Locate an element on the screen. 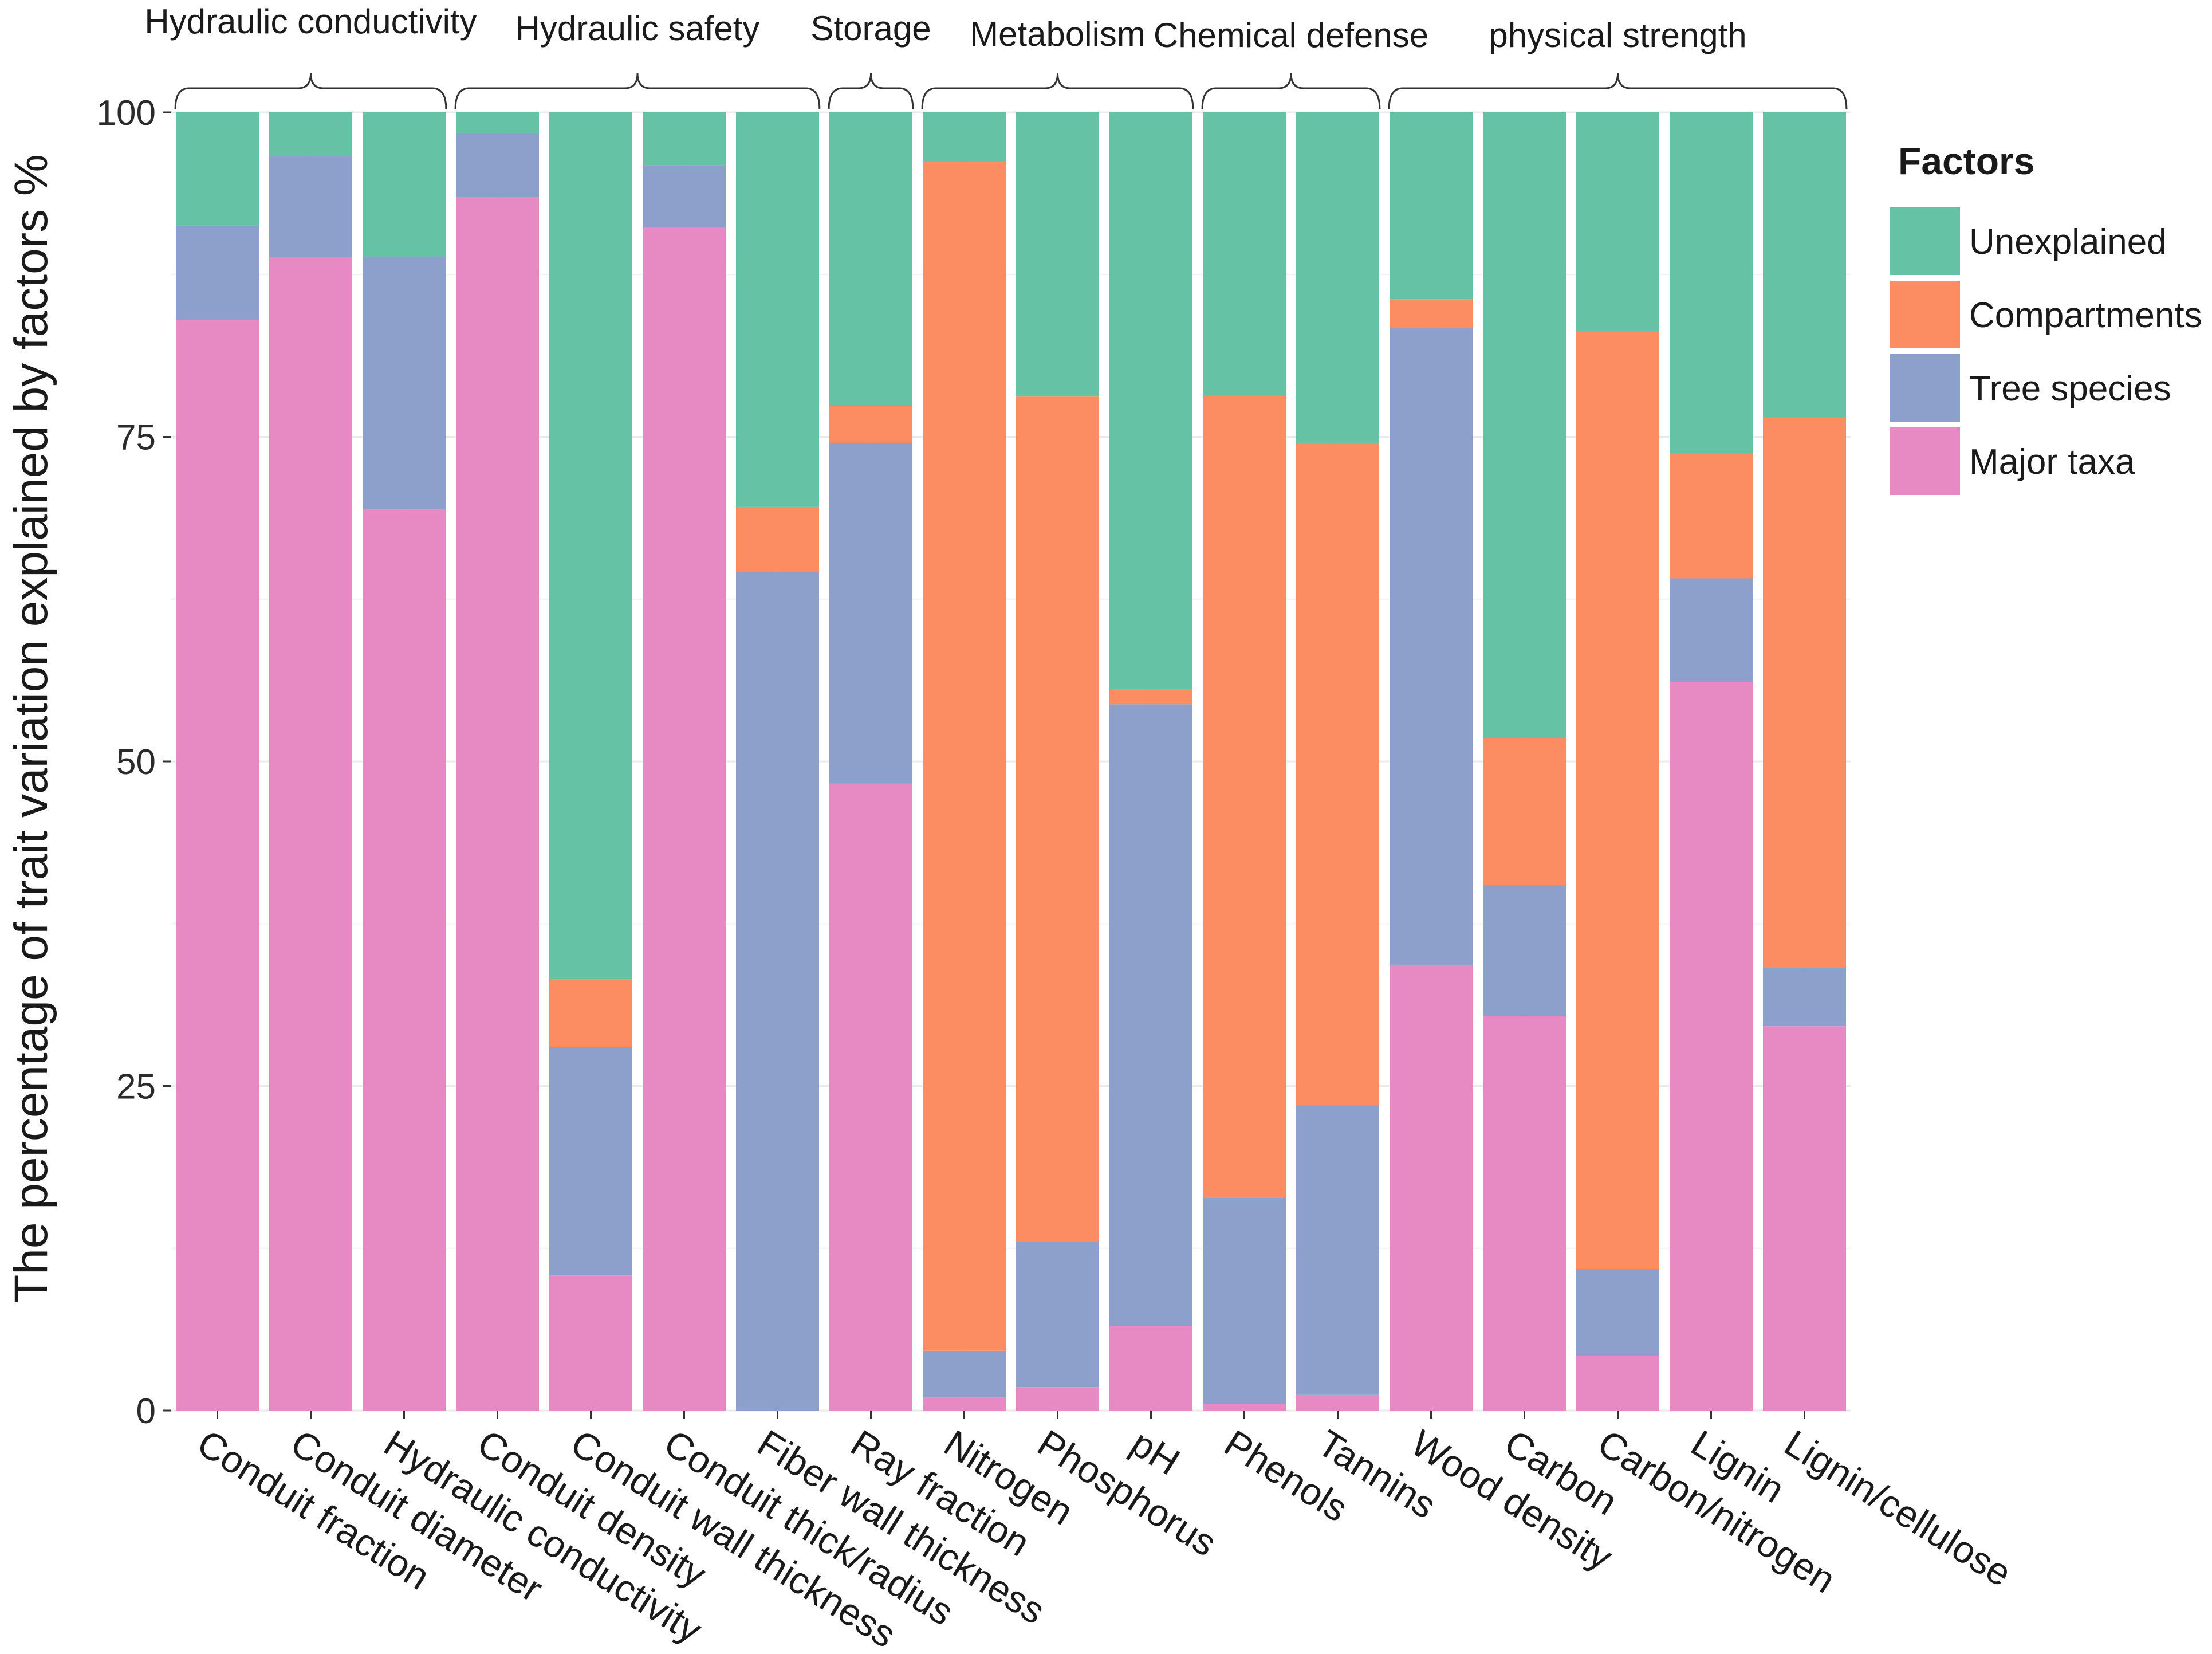 The width and height of the screenshot is (2212, 1654). legend-label-compartments: Compartments is located at coordinates (2085, 315).